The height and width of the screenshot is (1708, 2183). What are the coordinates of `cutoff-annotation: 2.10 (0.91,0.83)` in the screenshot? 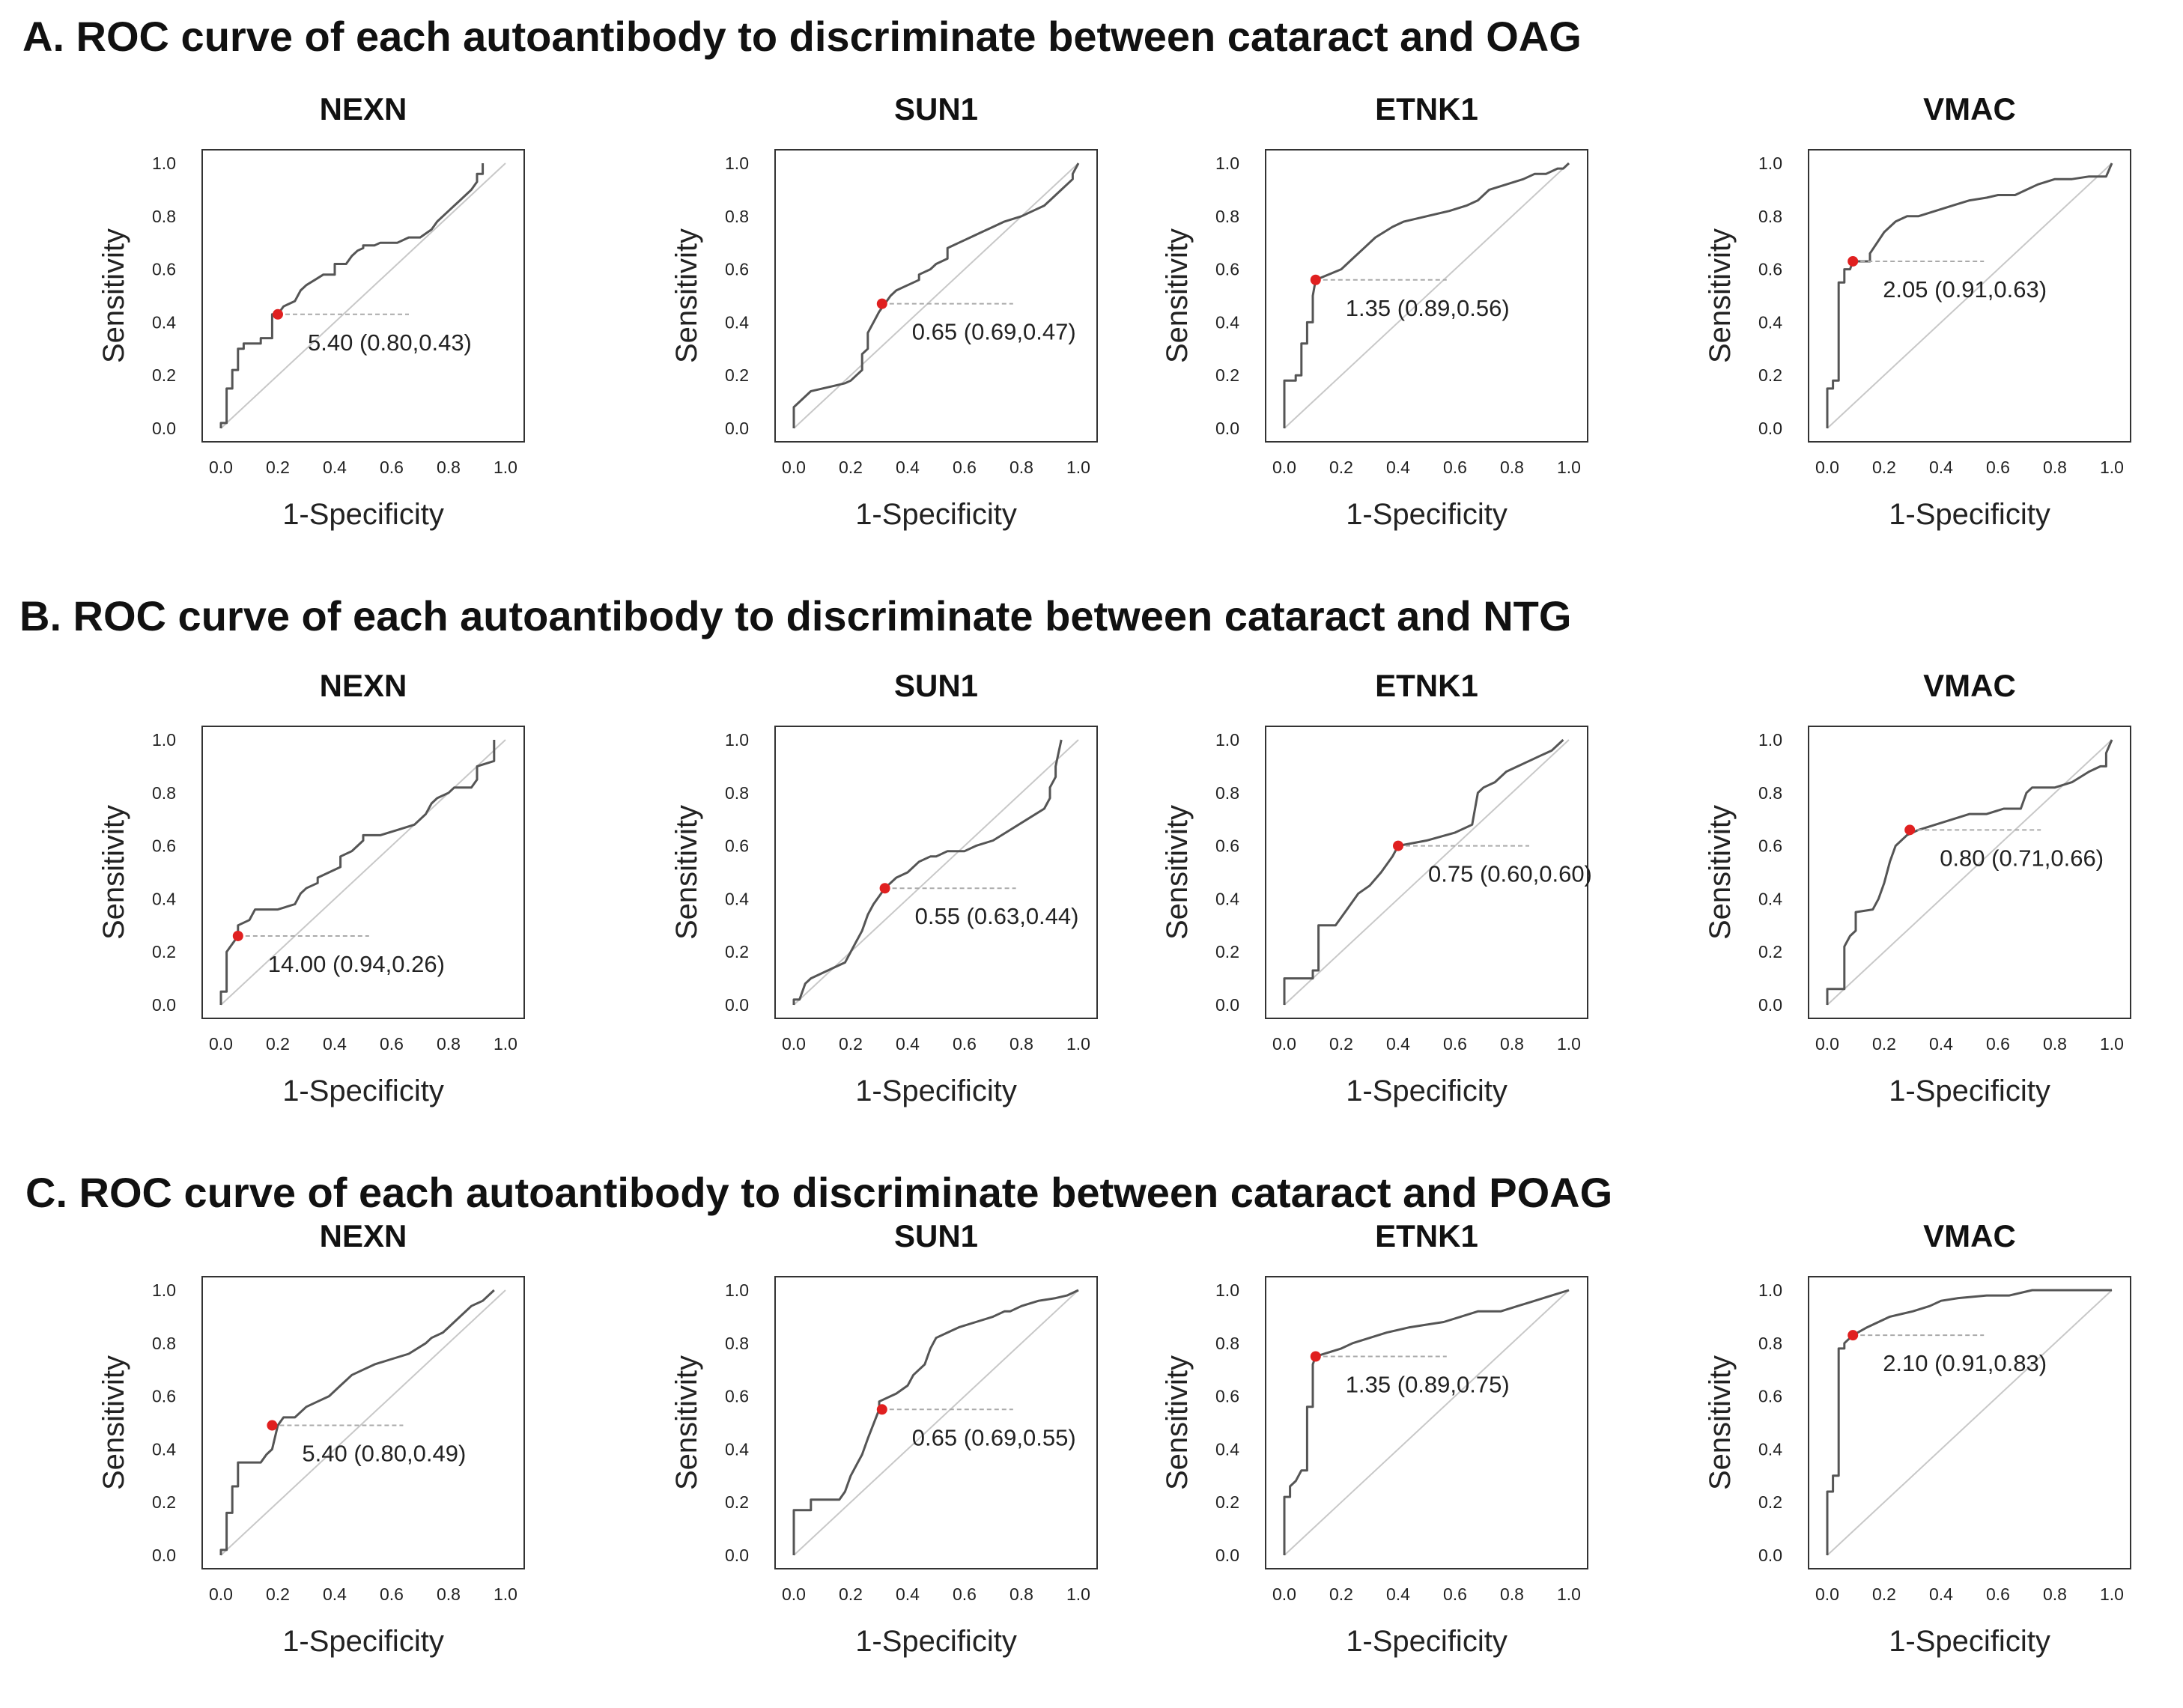 It's located at (1965, 1363).